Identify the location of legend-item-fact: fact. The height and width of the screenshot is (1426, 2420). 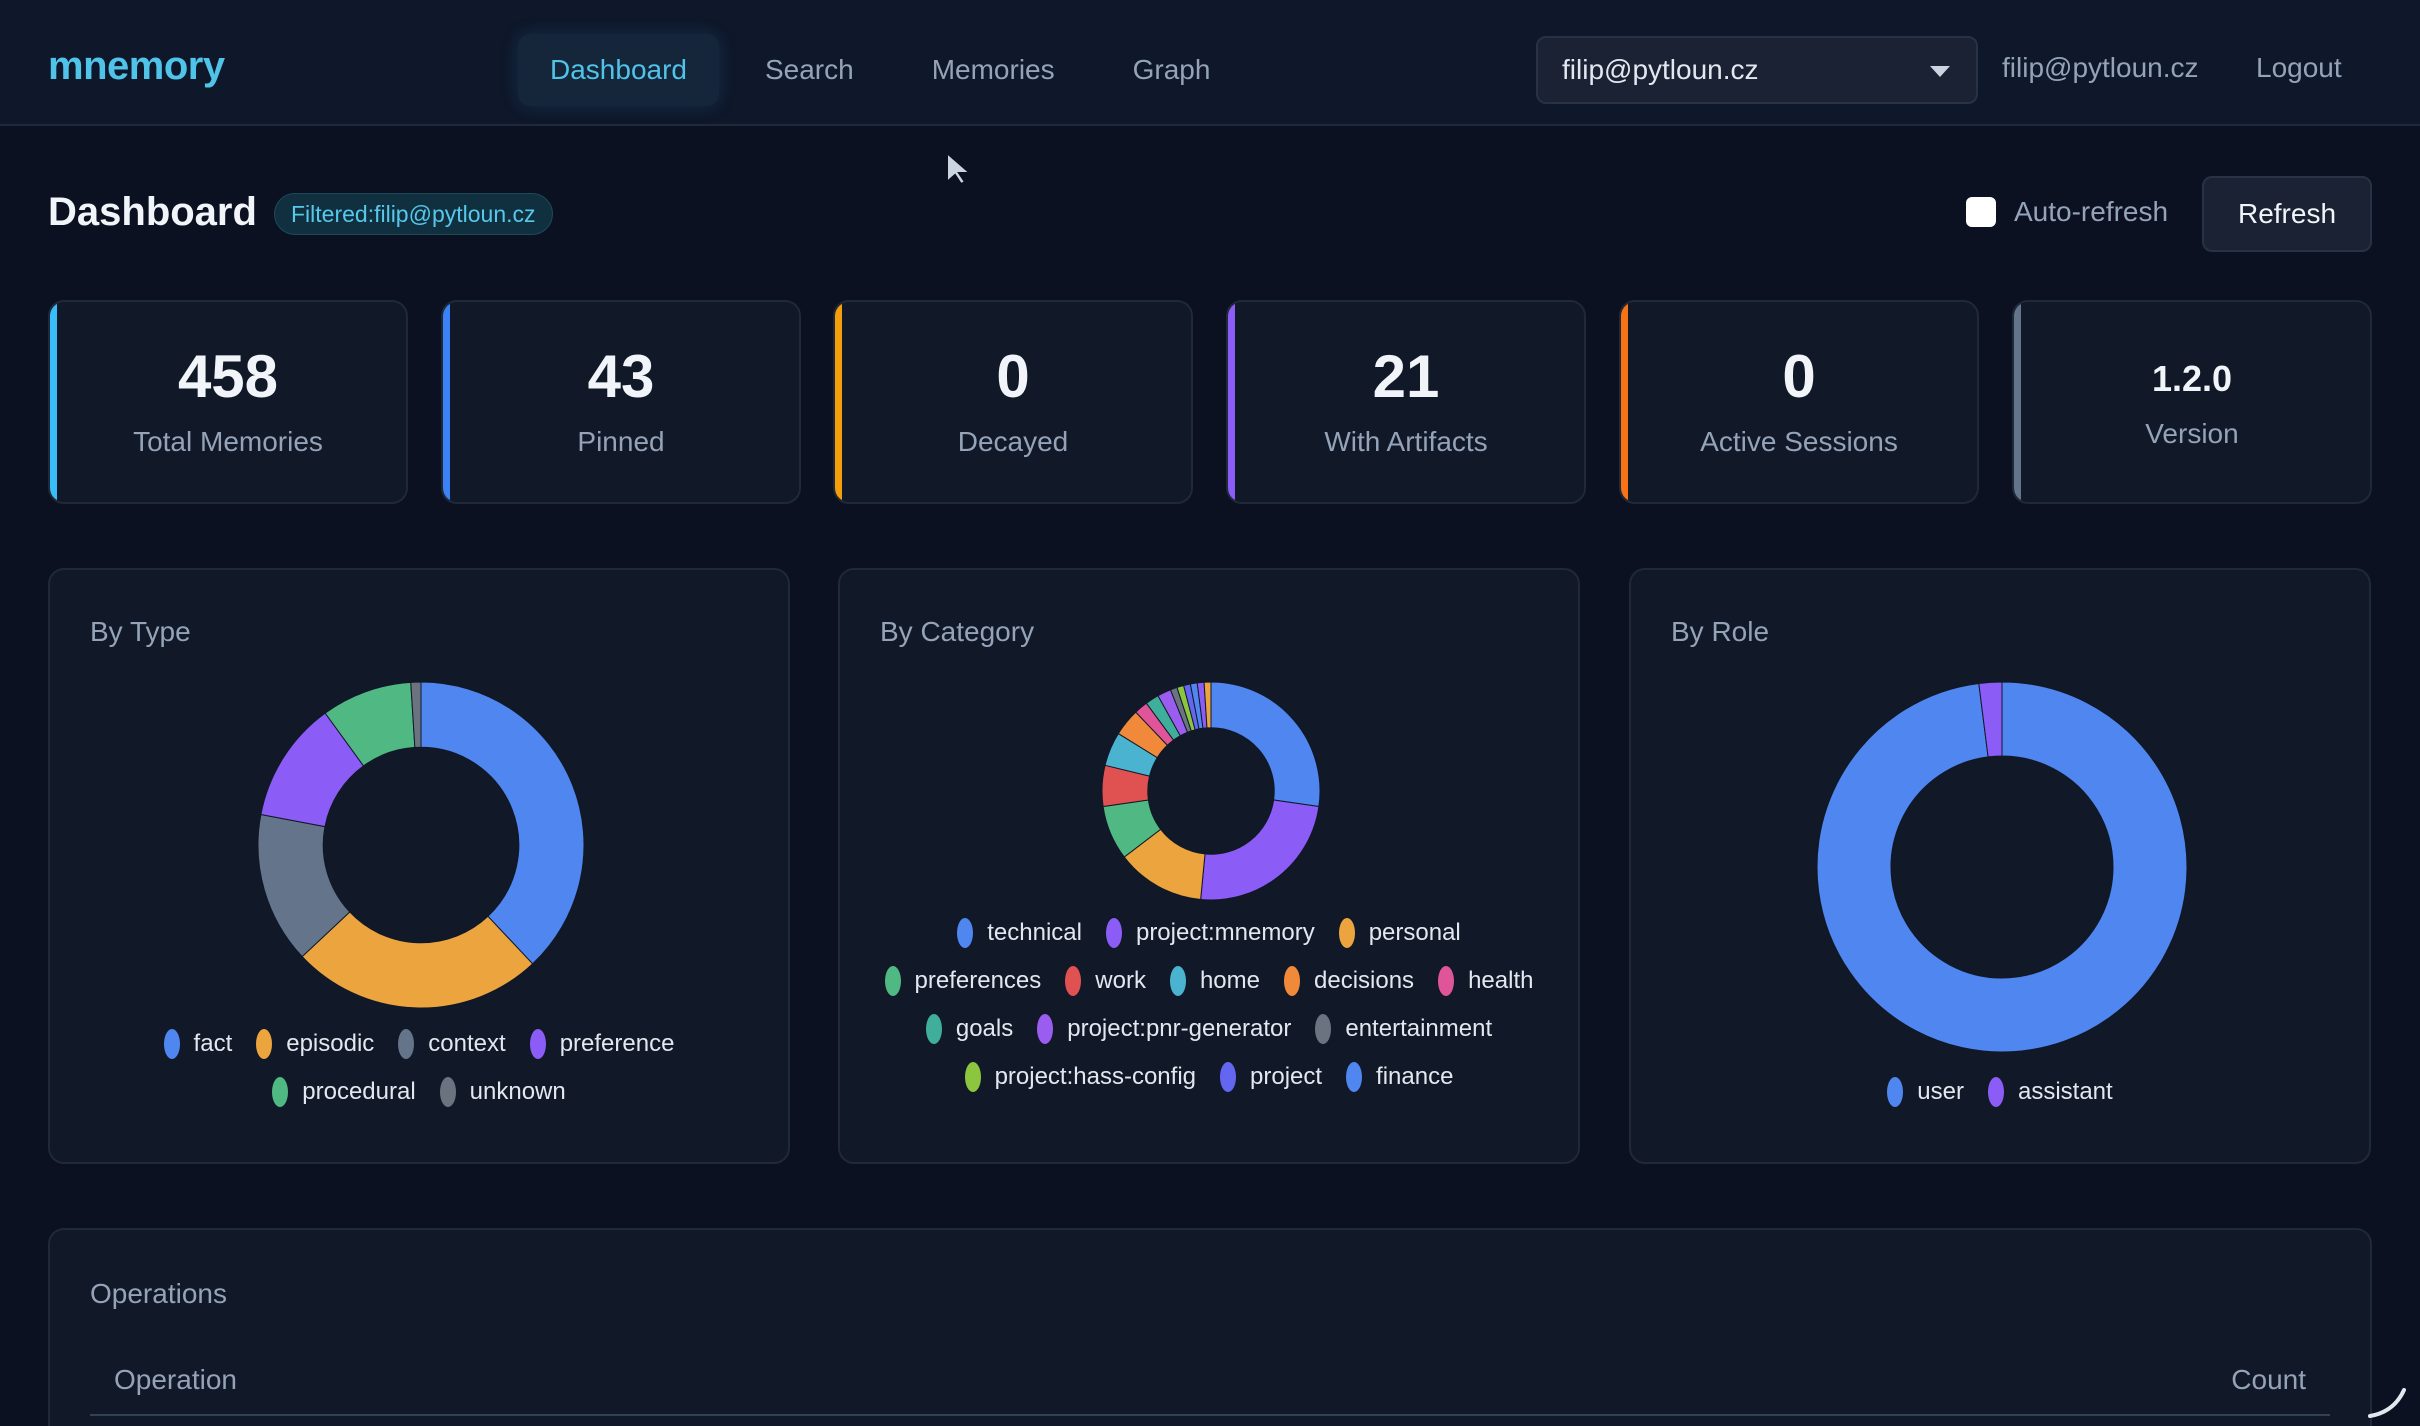
(198, 1044).